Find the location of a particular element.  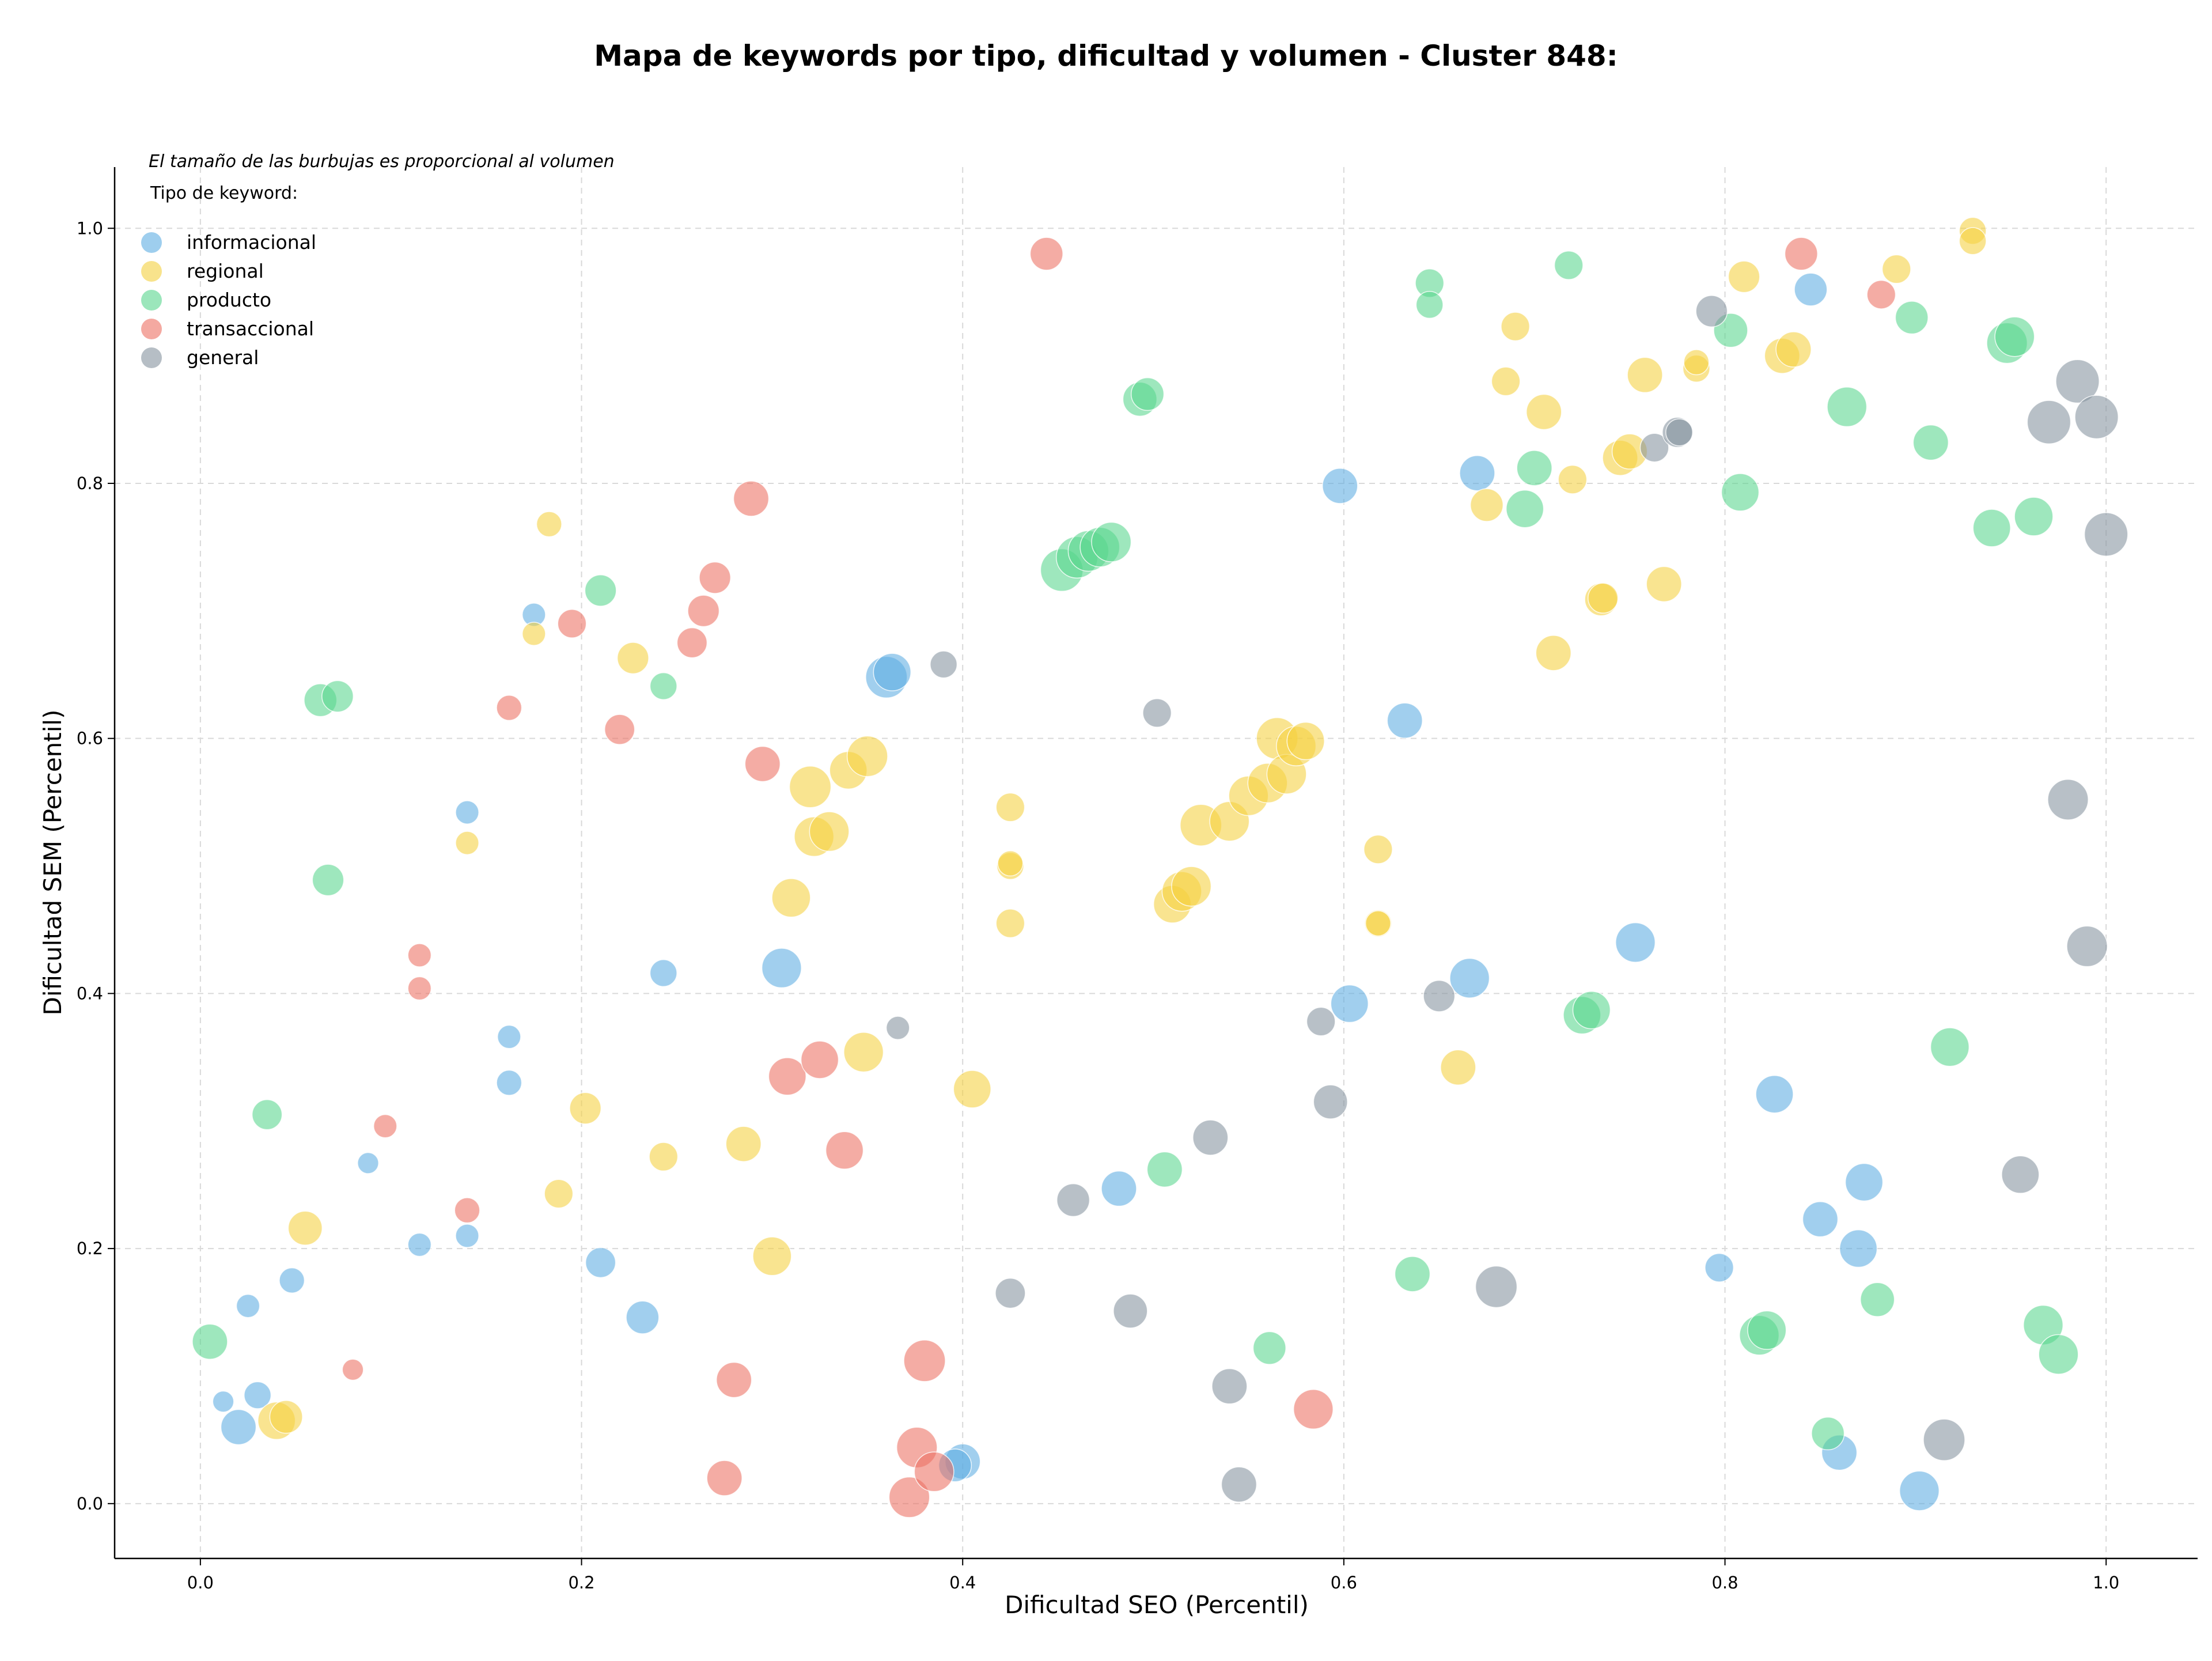

legend-title: Tipo de keyword: is located at coordinates (224, 193).